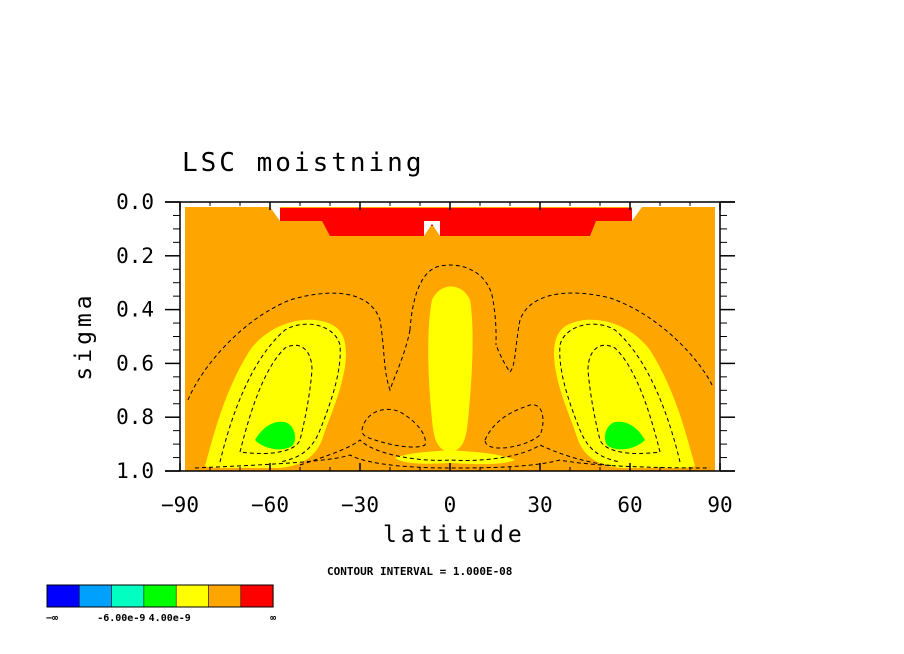 Image resolution: width=904 pixels, height=654 pixels. What do you see at coordinates (456, 222) in the screenshot?
I see `fill-red-upper-band` at bounding box center [456, 222].